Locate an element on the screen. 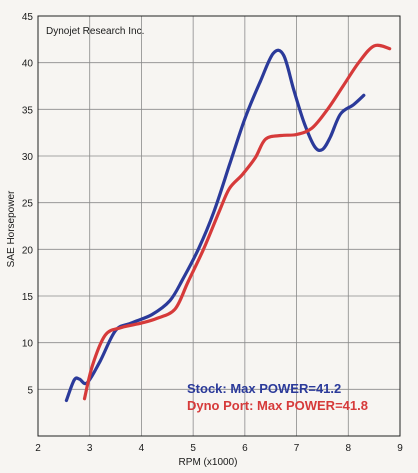 This screenshot has height=473, width=418. x-tick-label: 3 is located at coordinates (90, 448).